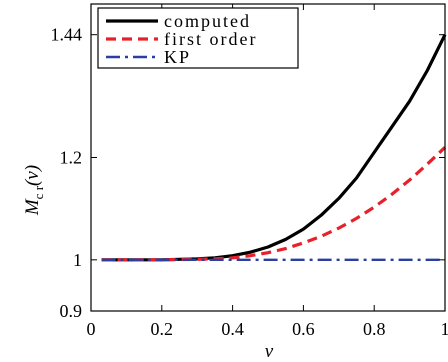 The image size is (448, 362). I want to click on x-axis-label: ν, so click(269, 351).